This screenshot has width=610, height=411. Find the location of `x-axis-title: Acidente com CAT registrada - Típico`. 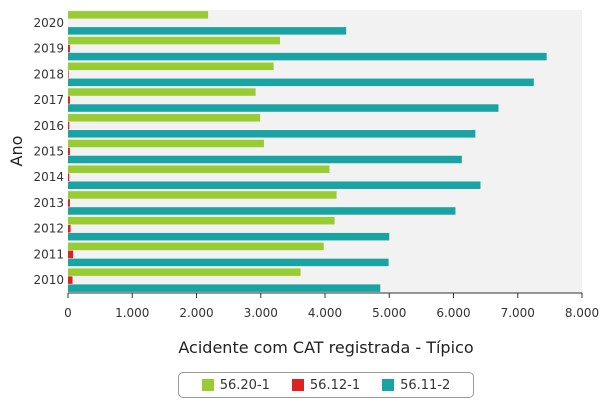

x-axis-title: Acidente com CAT registrada - Típico is located at coordinates (325, 347).